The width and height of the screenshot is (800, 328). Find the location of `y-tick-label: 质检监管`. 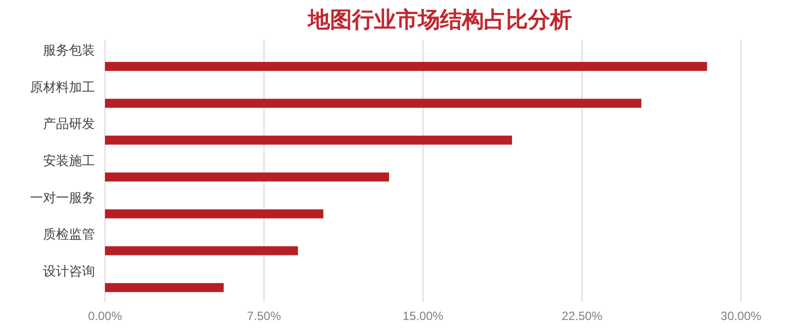

y-tick-label: 质检监管 is located at coordinates (69, 234).